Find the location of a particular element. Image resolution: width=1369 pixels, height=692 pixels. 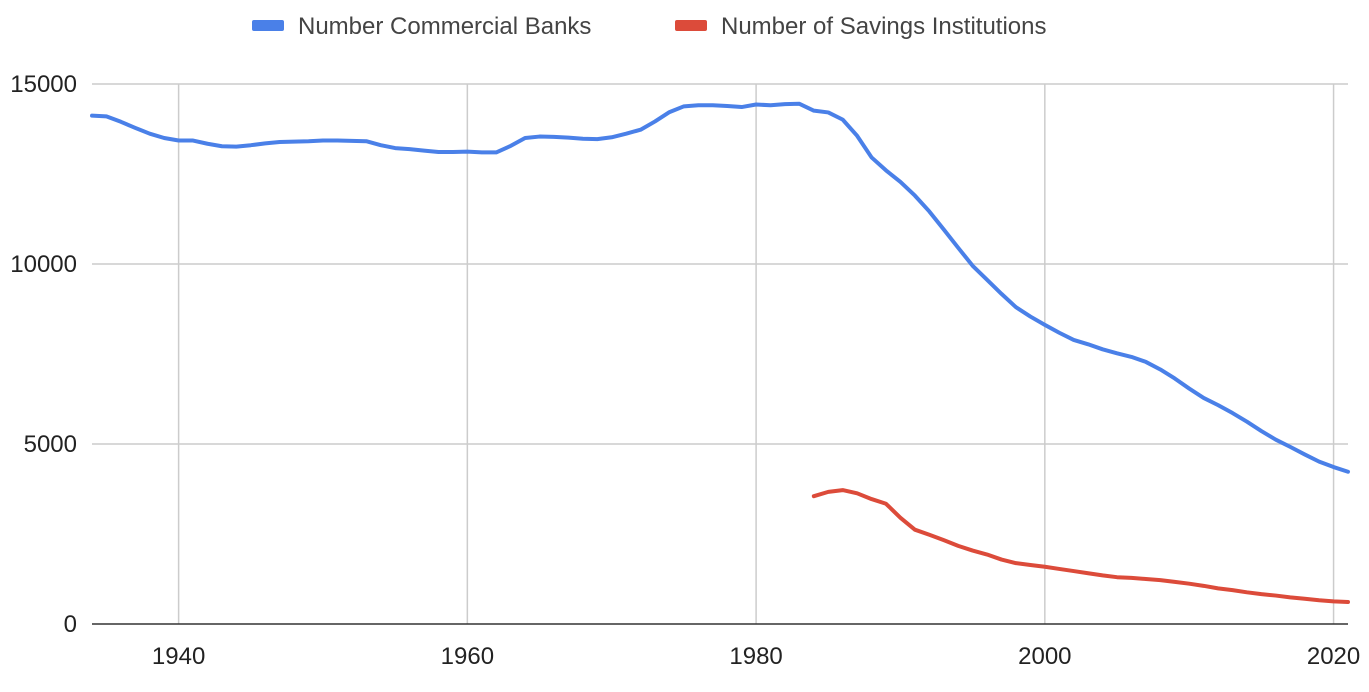

x-tick-label: 2000 is located at coordinates (1044, 656).